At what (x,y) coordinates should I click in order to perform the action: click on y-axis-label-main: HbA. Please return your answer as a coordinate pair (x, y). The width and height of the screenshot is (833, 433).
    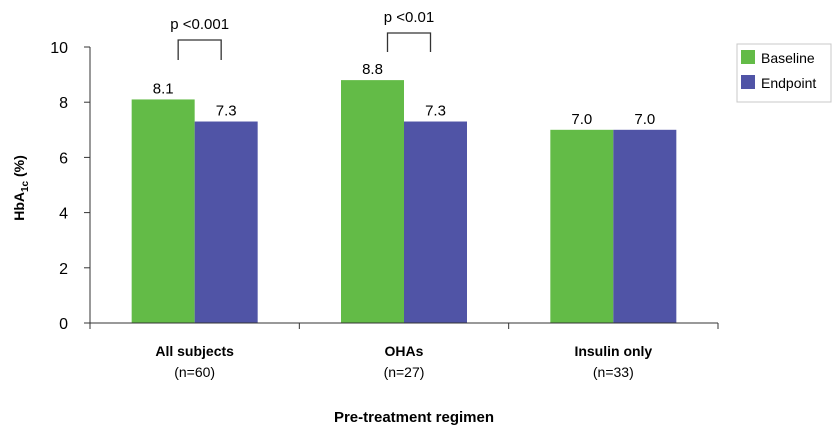
    Looking at the image, I should click on (19, 206).